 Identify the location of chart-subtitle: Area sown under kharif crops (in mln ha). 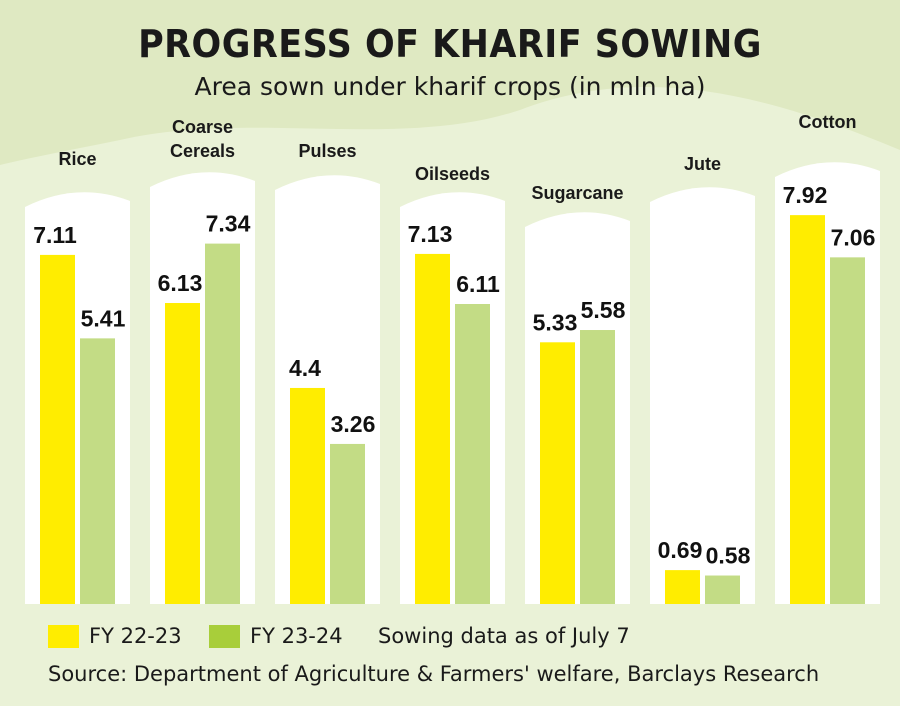
(450, 86).